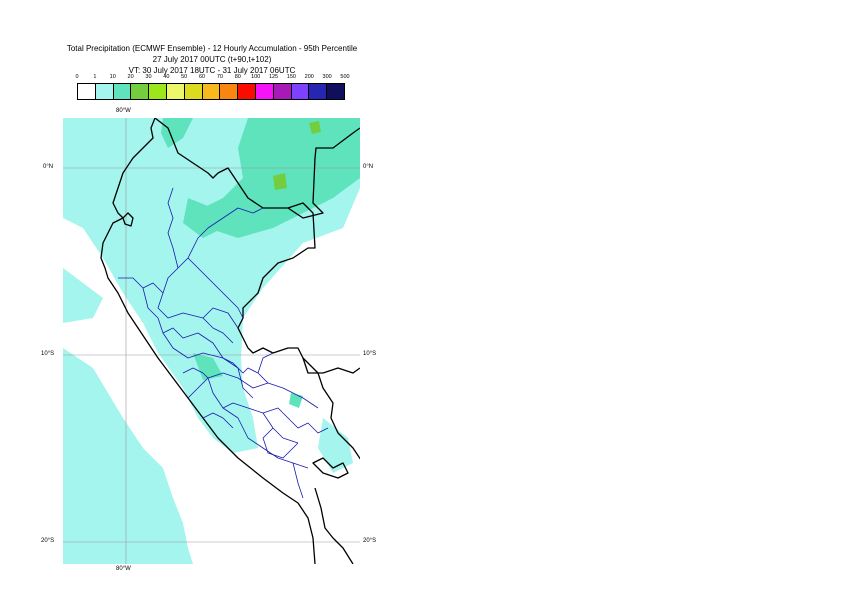 The image size is (842, 596). I want to click on legend-label-40: 40, so click(166, 77).